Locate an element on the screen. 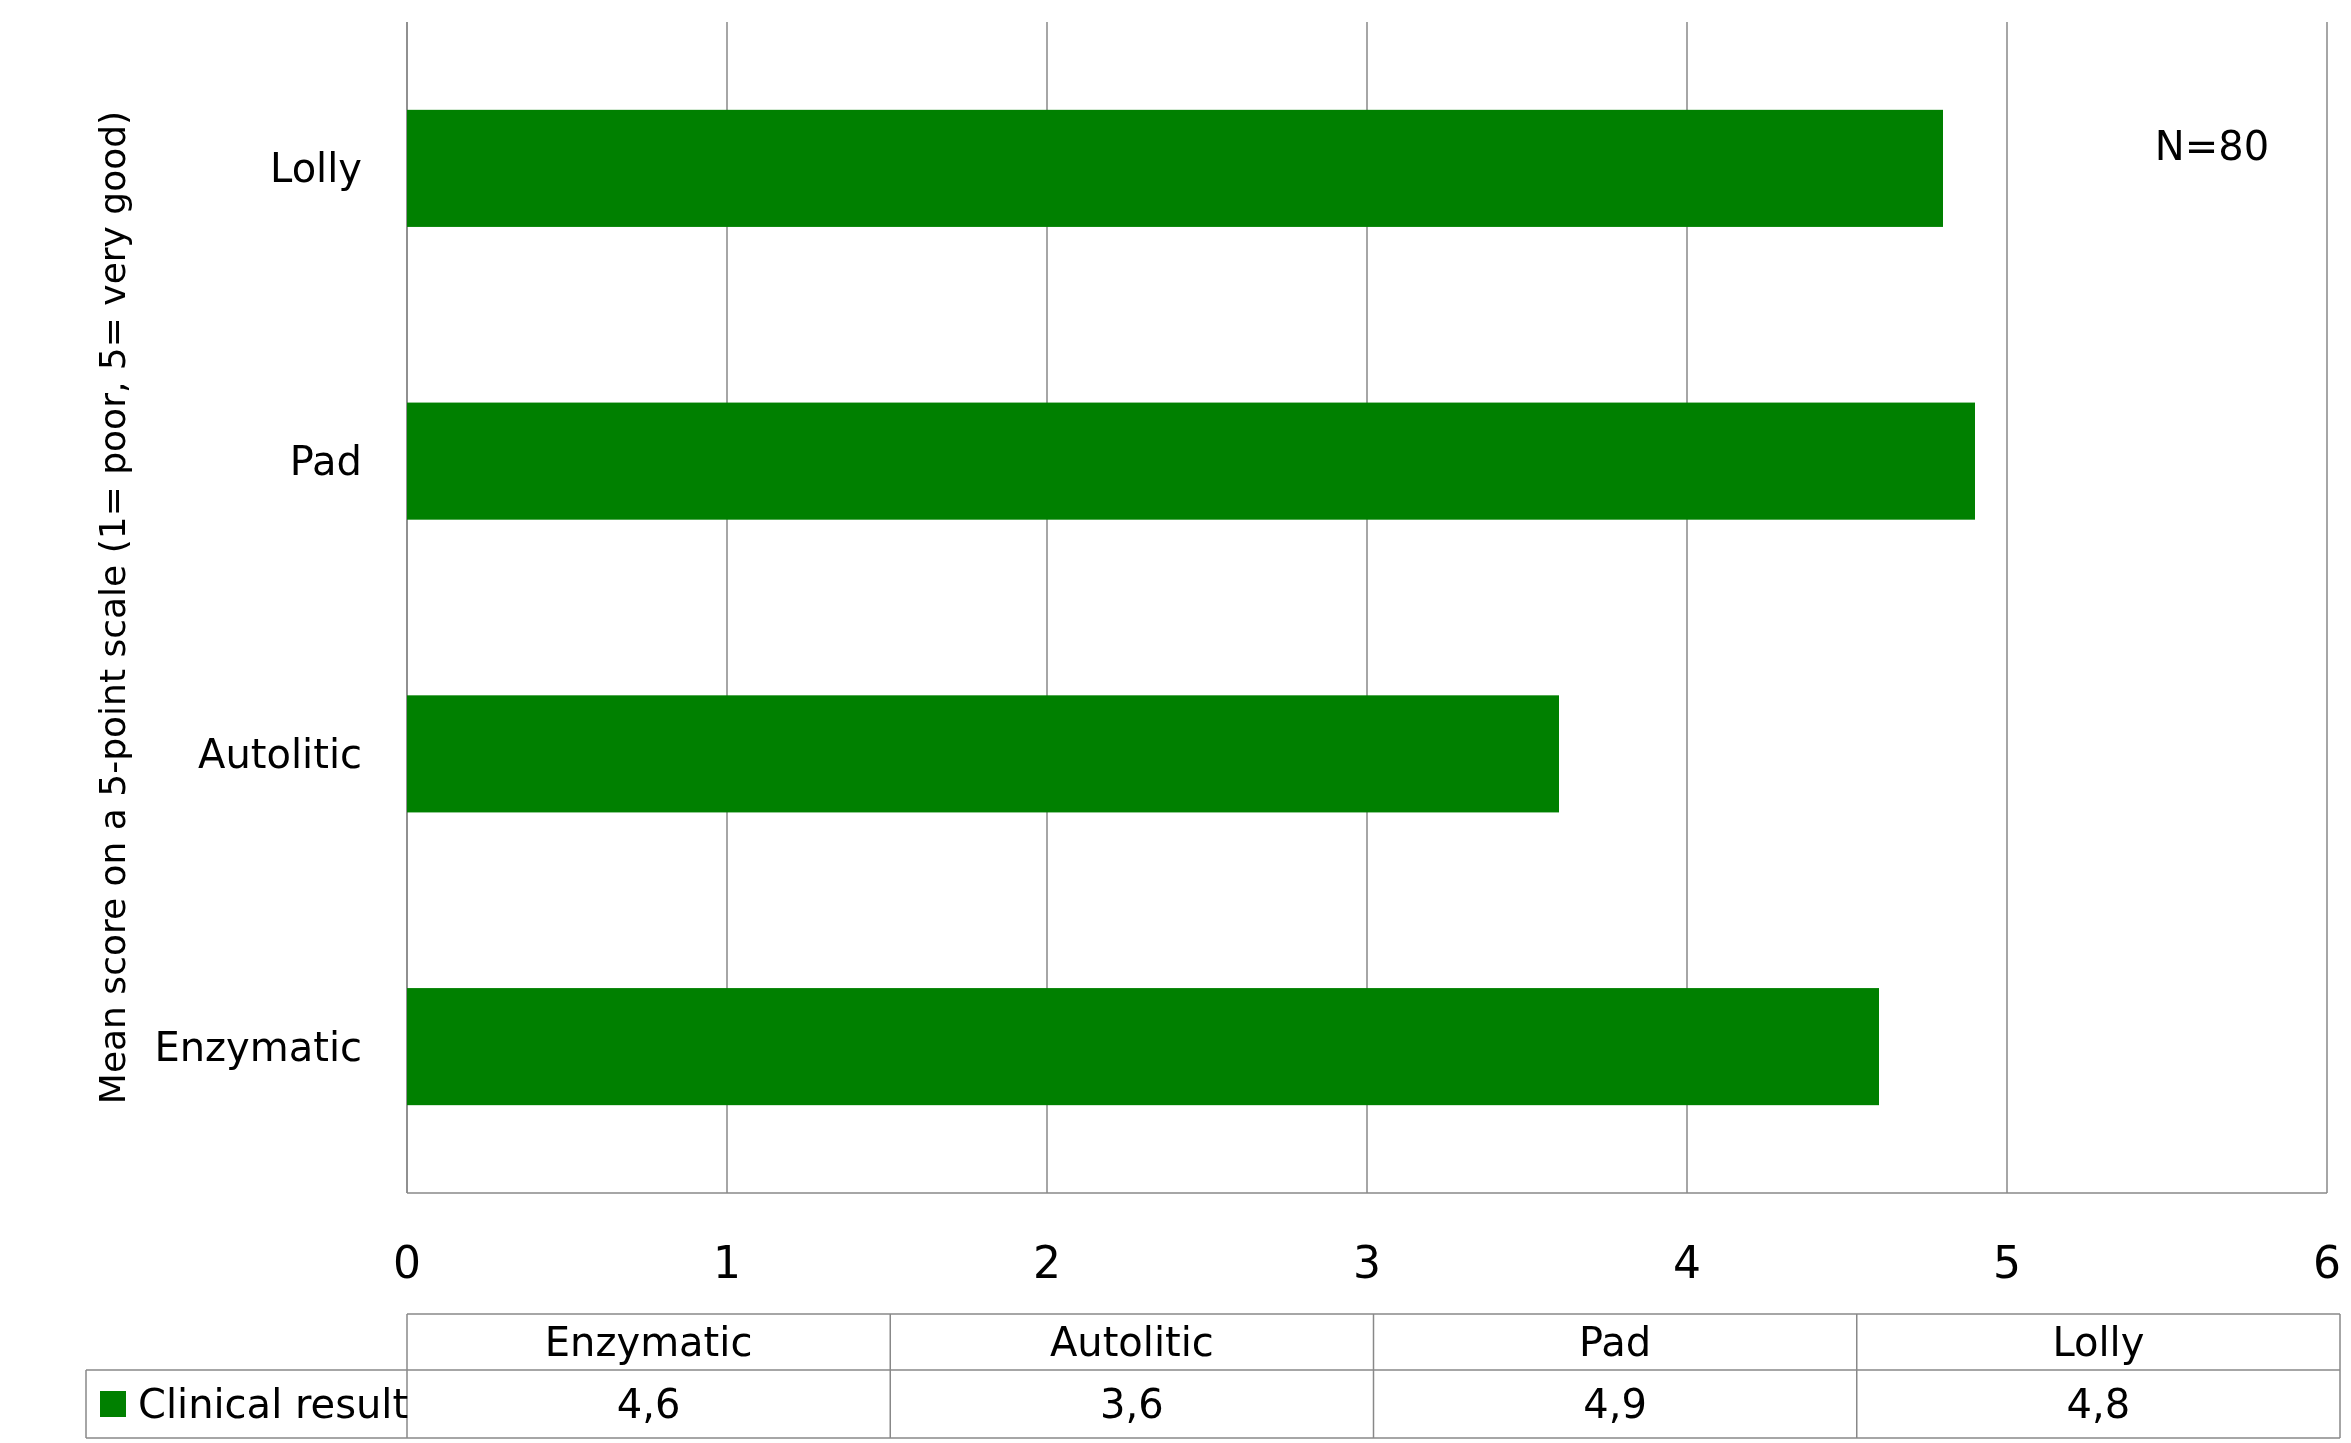 The image size is (2351, 1443). legend-label: Clinical result is located at coordinates (273, 1404).